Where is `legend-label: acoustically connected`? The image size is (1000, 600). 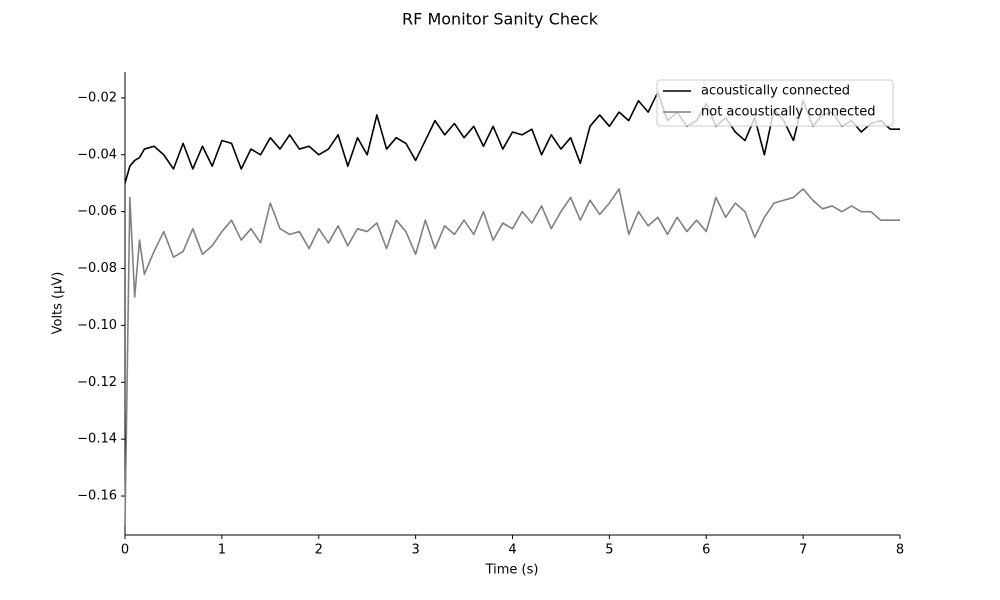 legend-label: acoustically connected is located at coordinates (775, 91).